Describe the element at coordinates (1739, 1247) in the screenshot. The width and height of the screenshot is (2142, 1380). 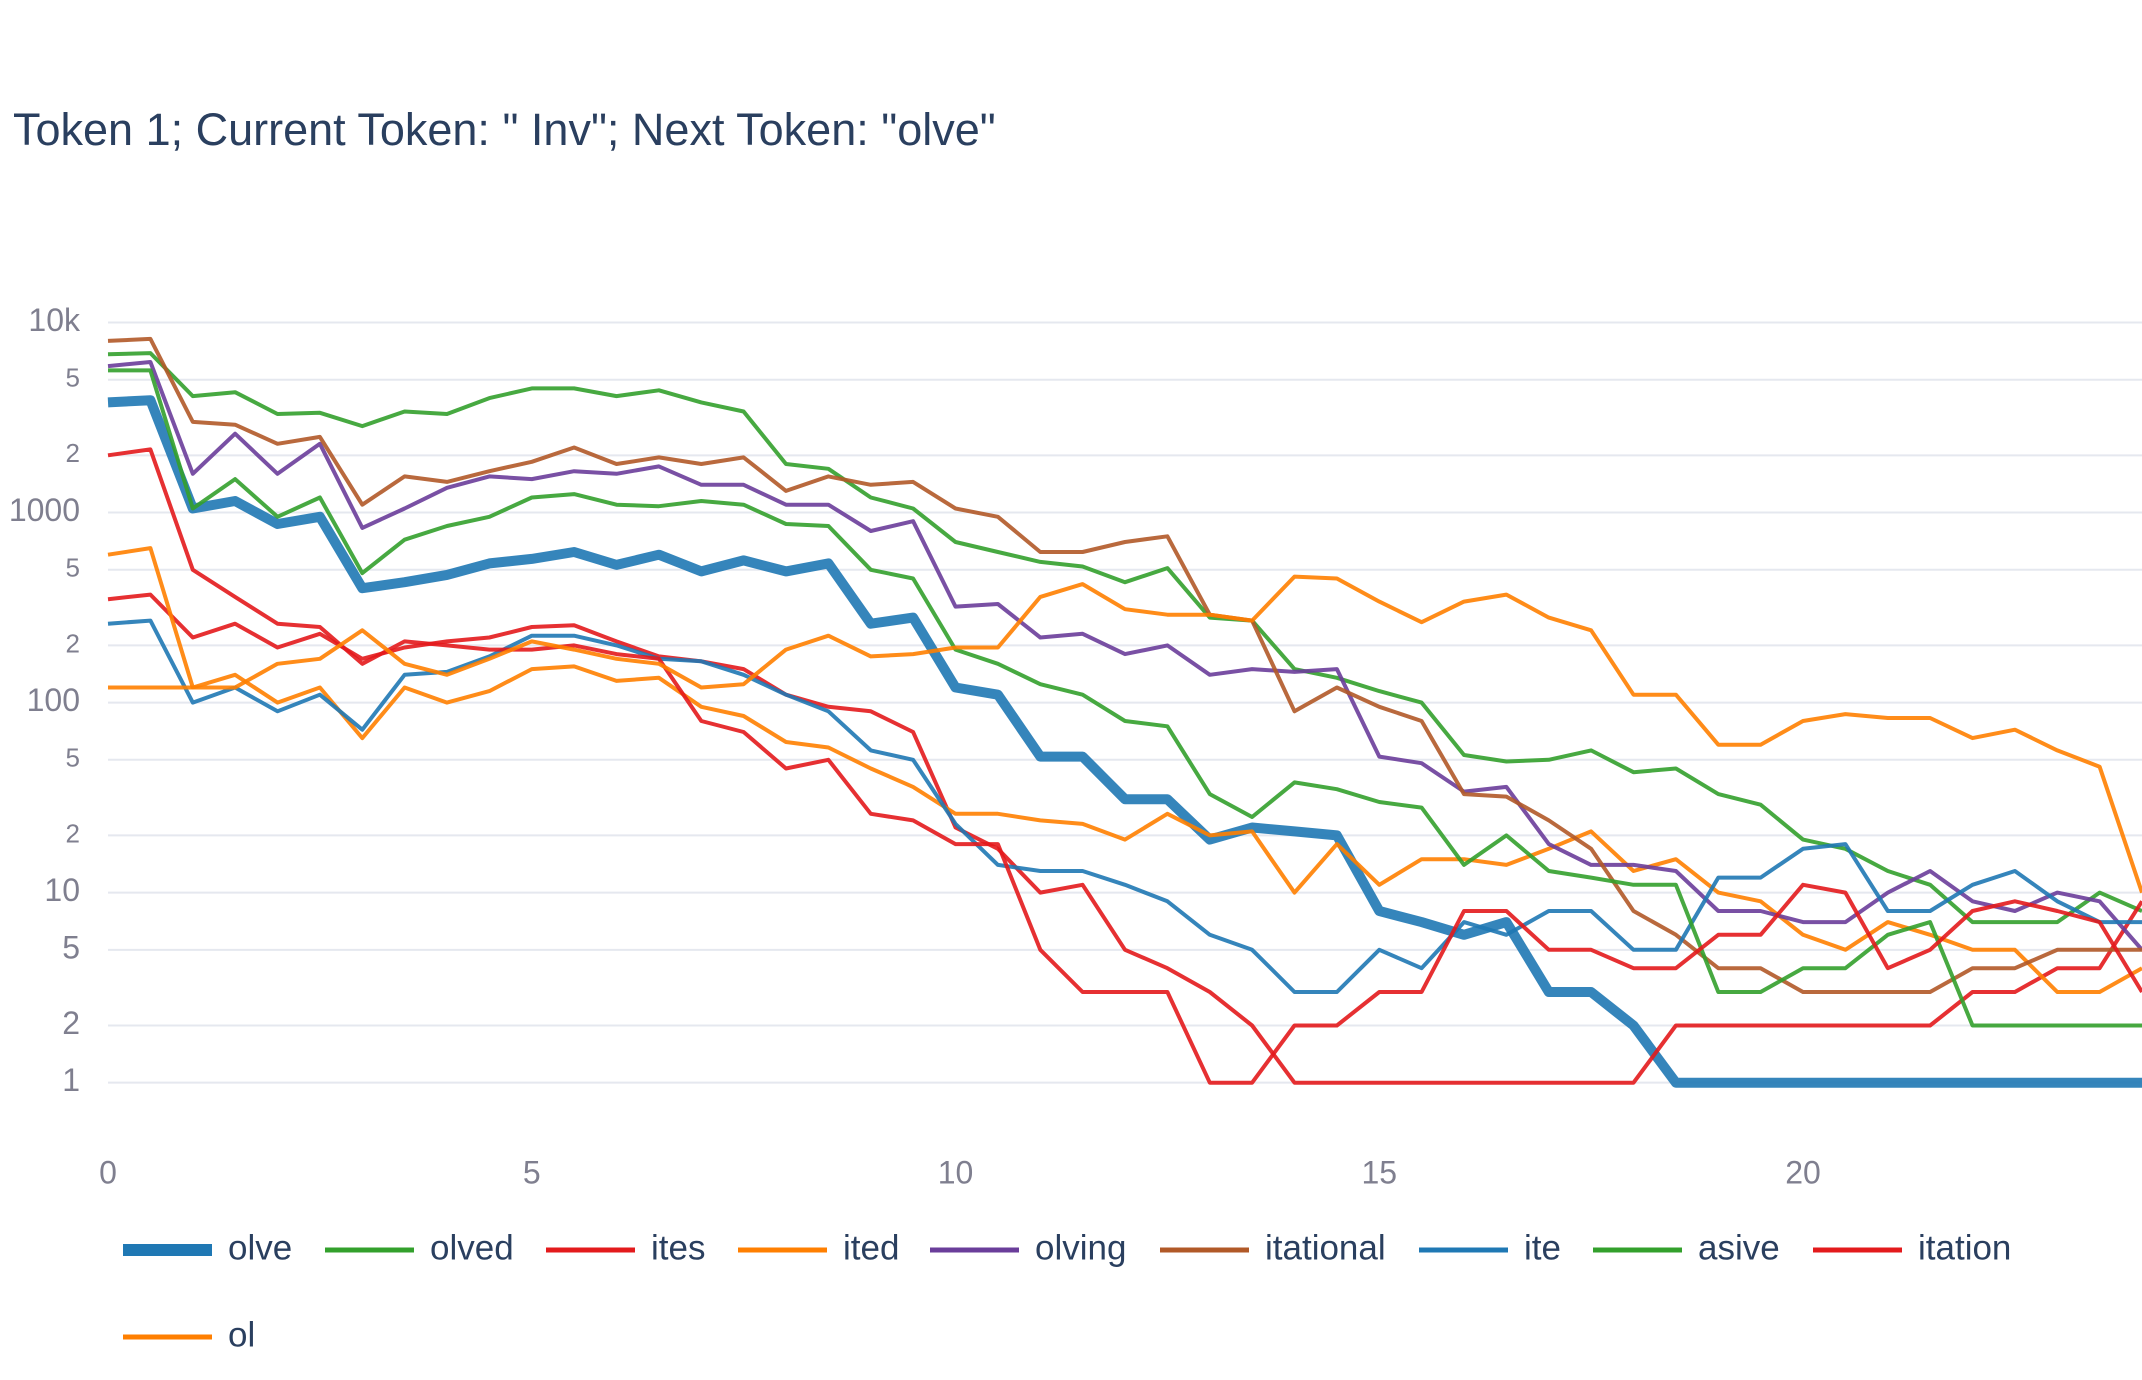
I see `legend-label: asive` at that location.